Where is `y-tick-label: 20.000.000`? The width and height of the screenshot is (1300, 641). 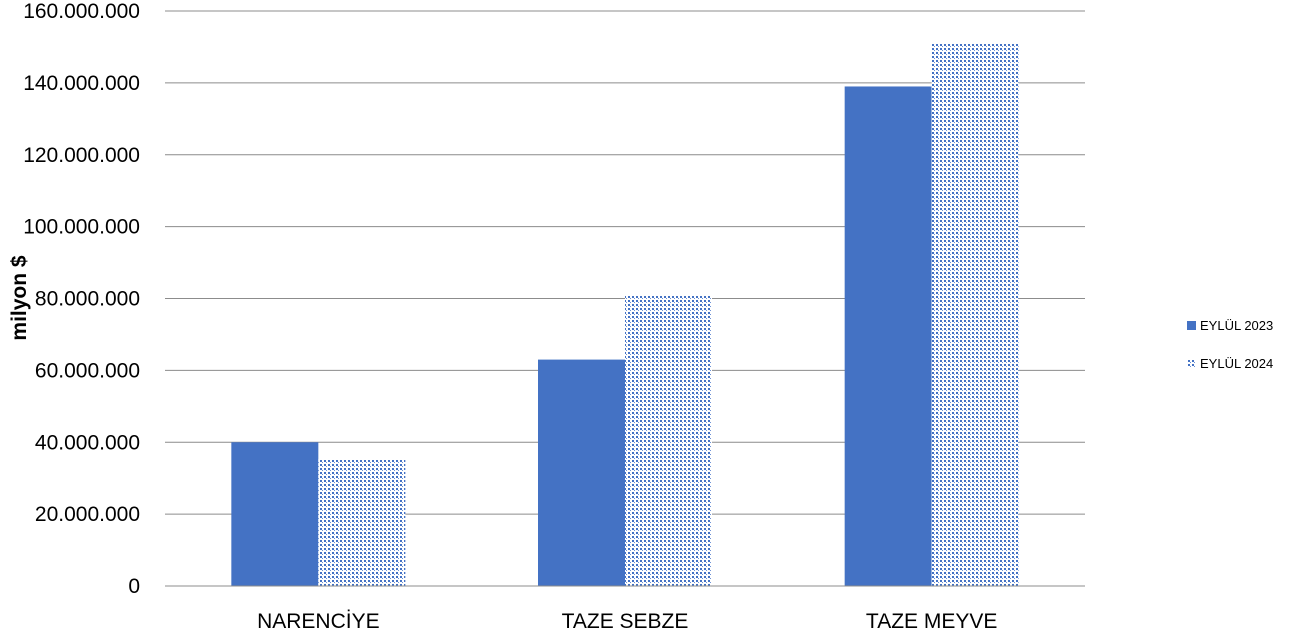 y-tick-label: 20.000.000 is located at coordinates (87, 514).